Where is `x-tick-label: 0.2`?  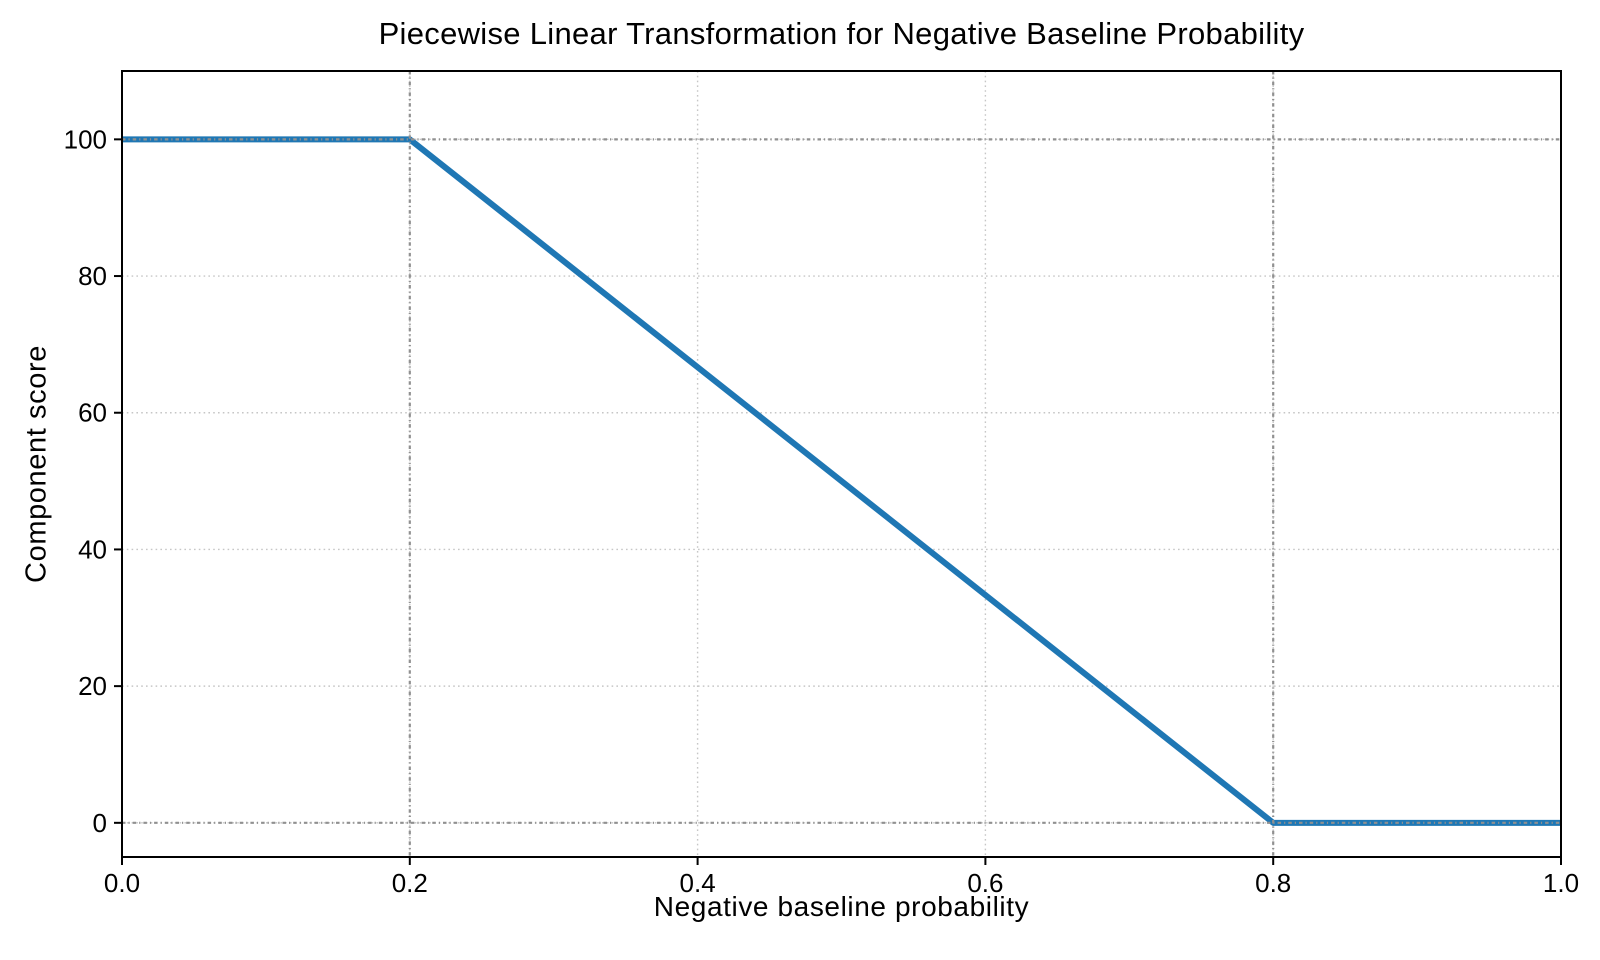 x-tick-label: 0.2 is located at coordinates (410, 883).